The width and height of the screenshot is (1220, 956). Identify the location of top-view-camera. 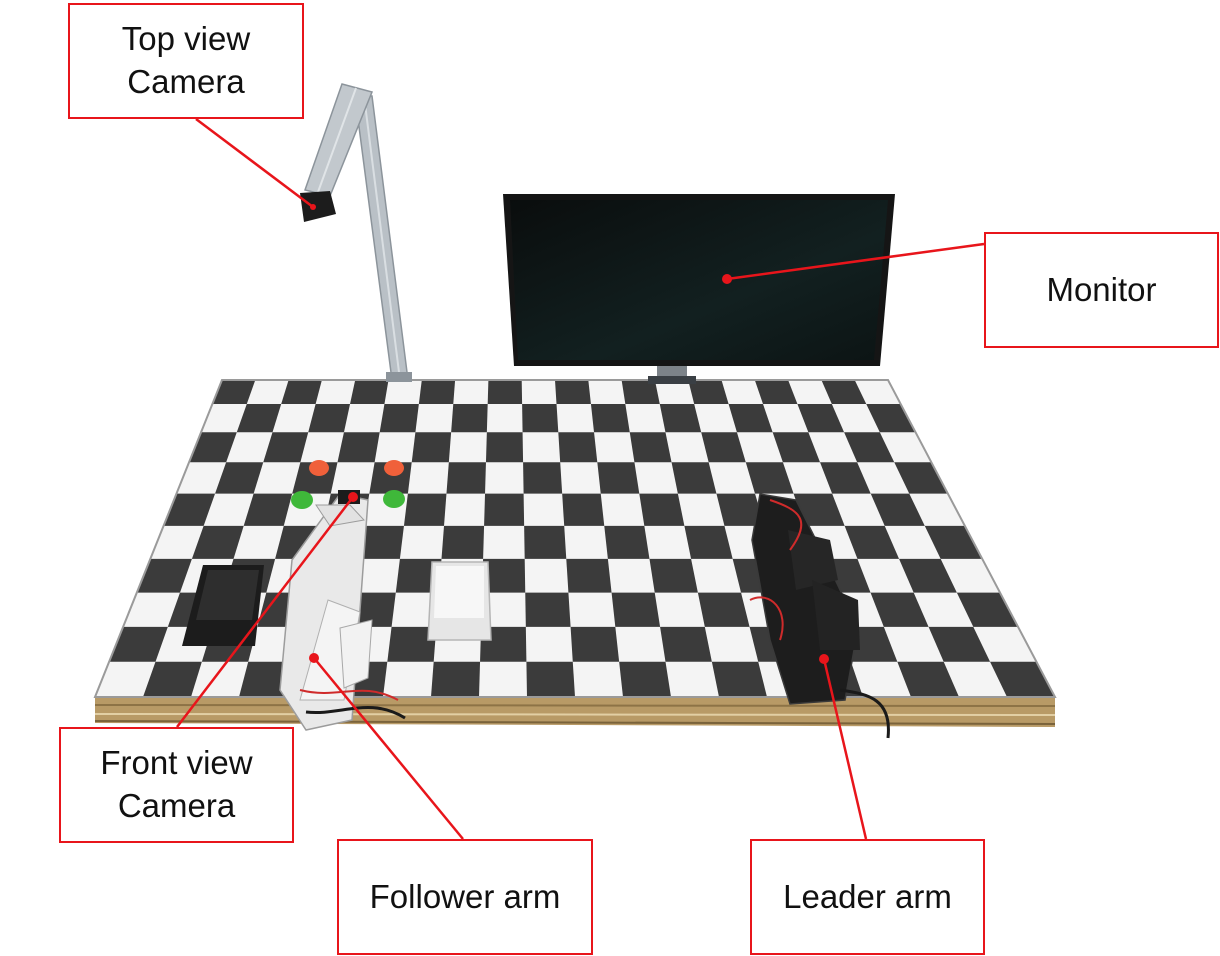
(318, 206).